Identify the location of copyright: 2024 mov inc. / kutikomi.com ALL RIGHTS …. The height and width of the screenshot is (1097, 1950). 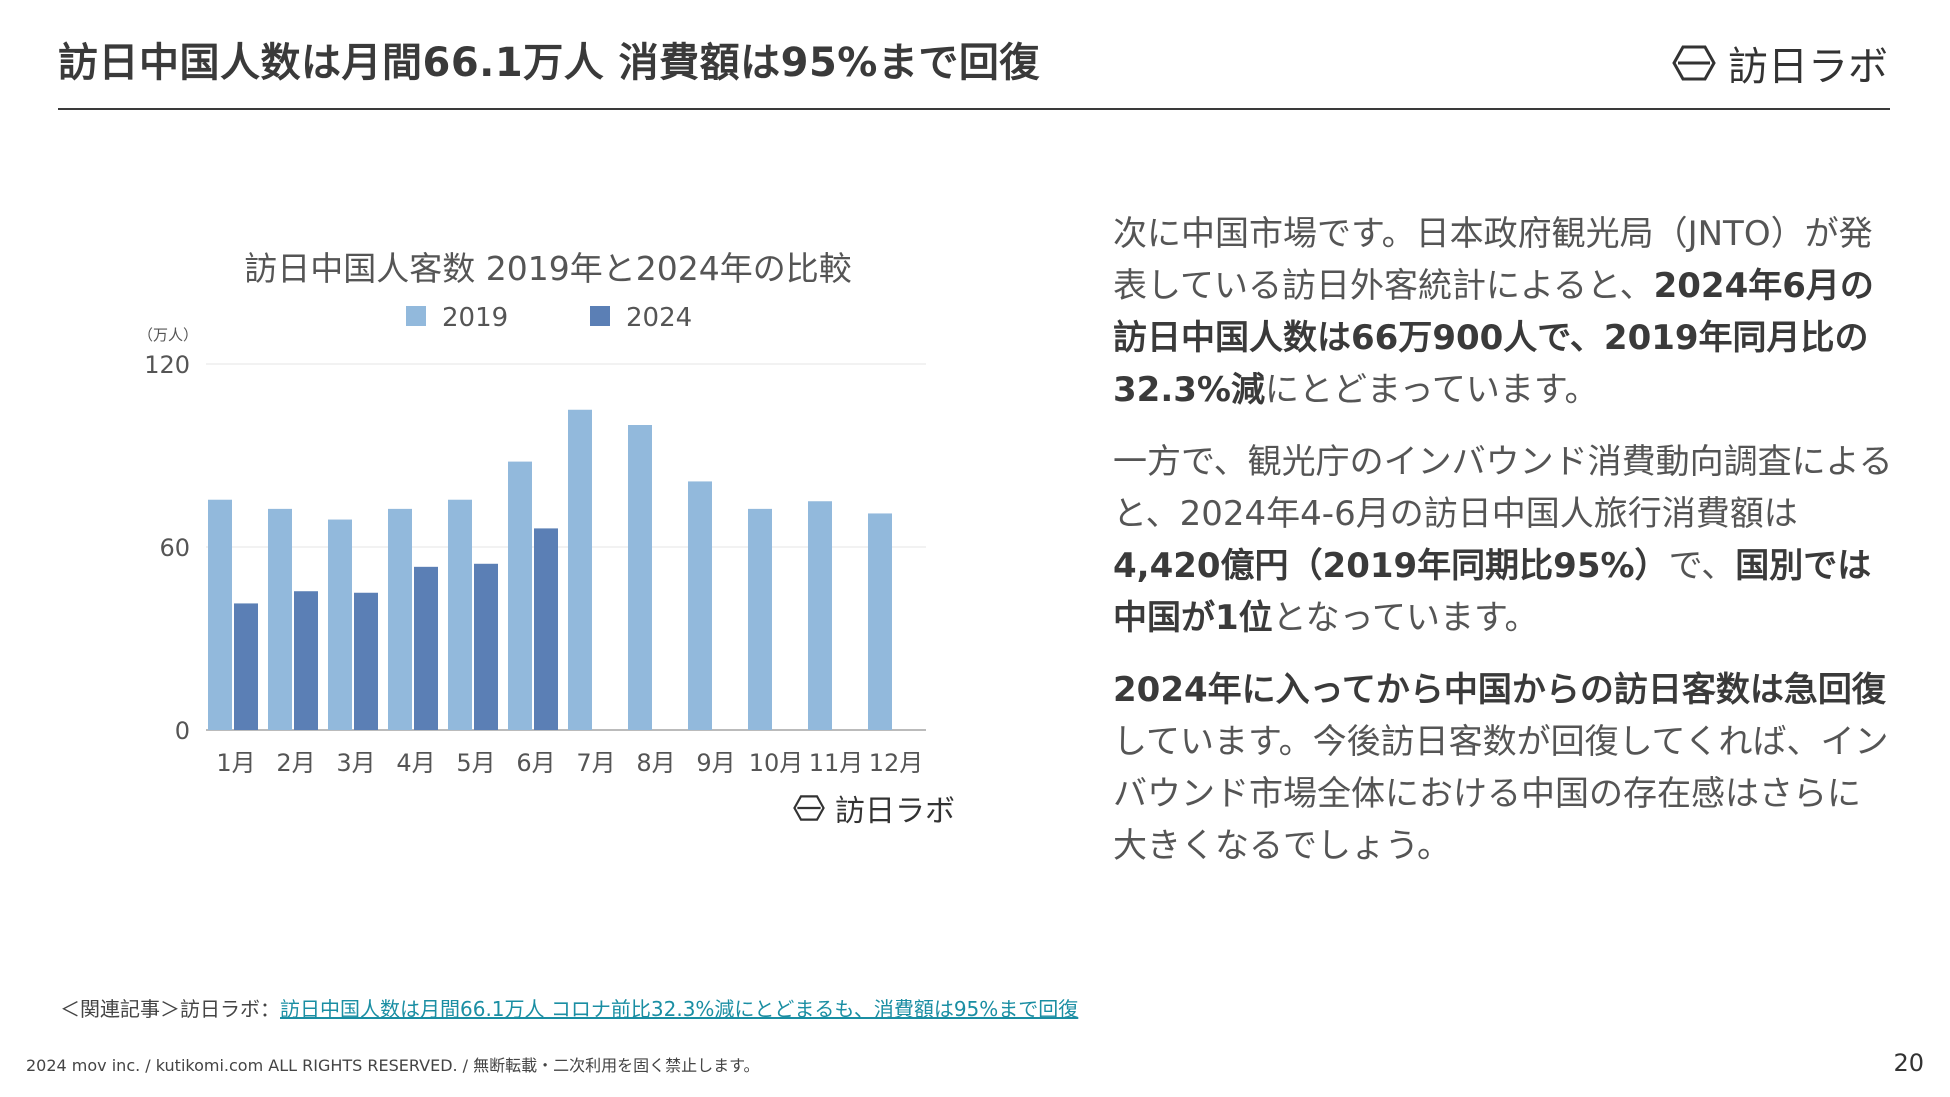
(393, 1065).